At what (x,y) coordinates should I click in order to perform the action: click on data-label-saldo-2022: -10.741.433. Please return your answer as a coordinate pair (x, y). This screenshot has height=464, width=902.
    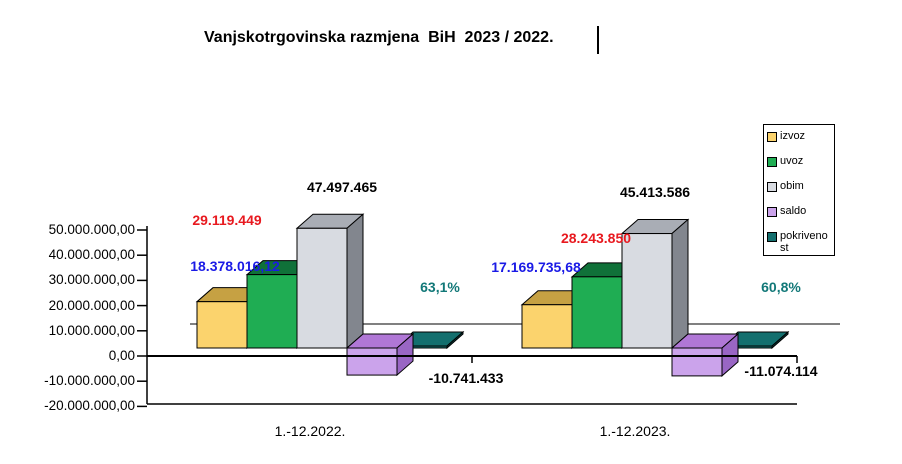
    Looking at the image, I should click on (466, 378).